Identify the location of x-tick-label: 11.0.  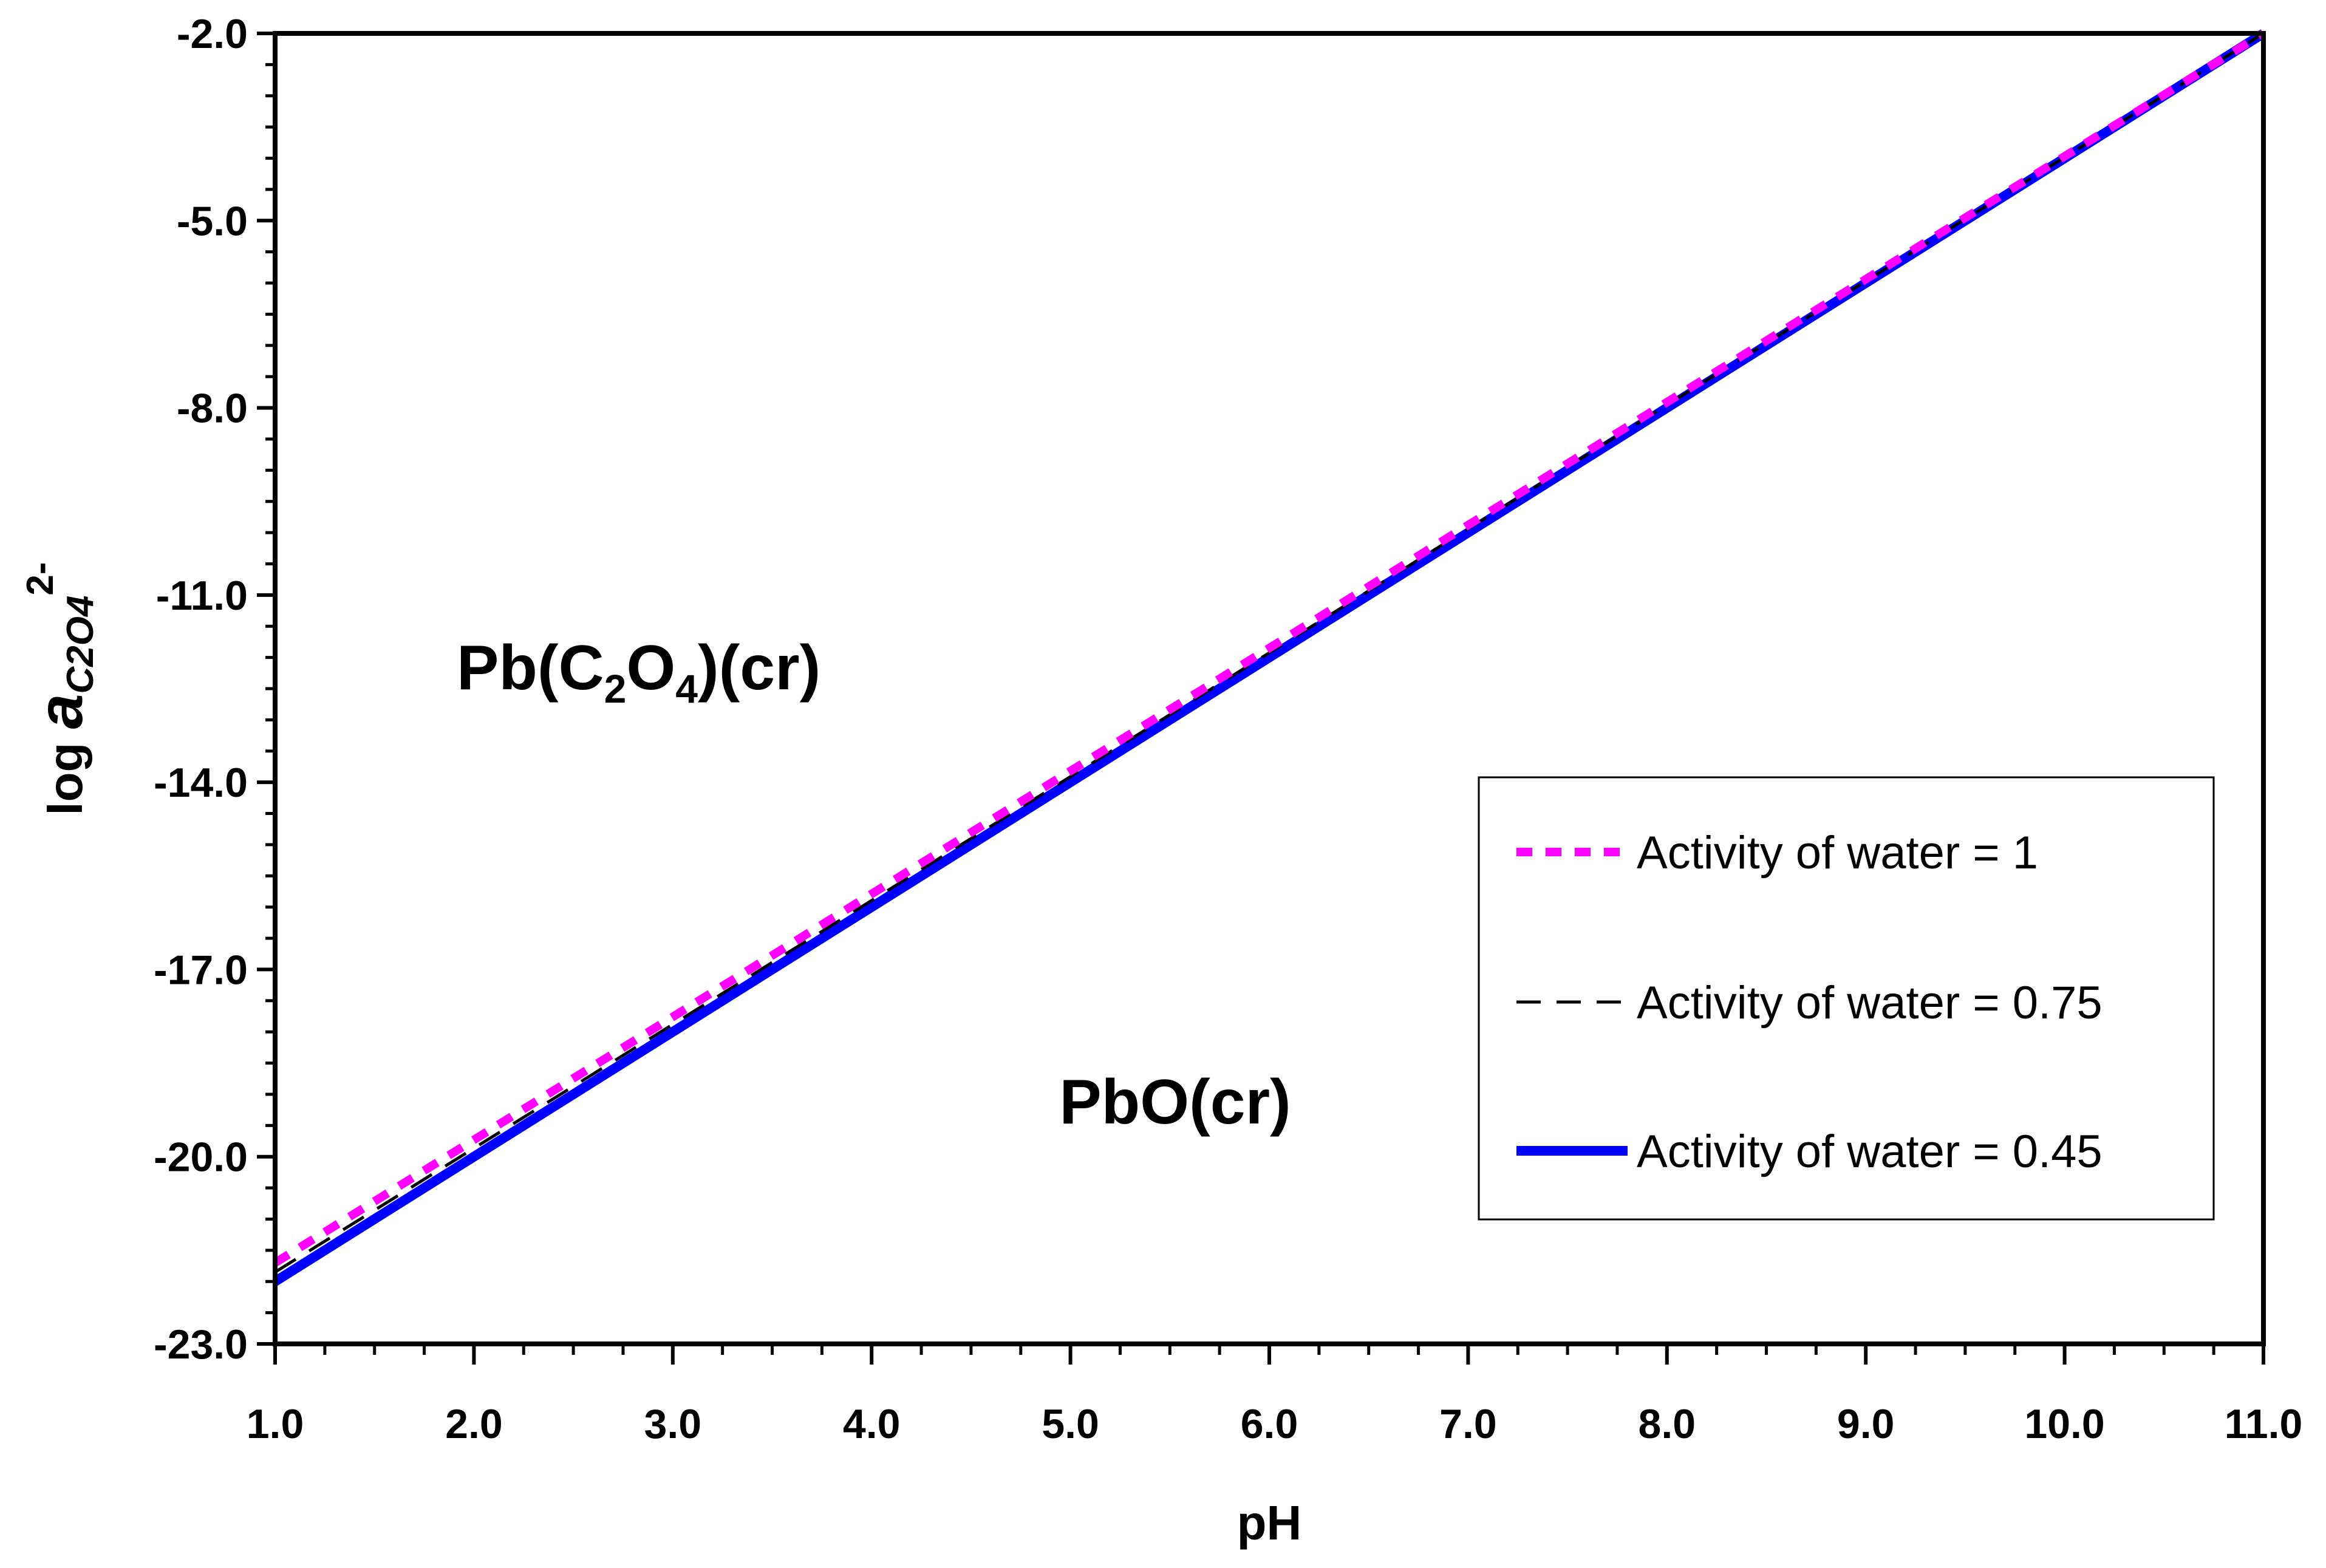
(2264, 1424).